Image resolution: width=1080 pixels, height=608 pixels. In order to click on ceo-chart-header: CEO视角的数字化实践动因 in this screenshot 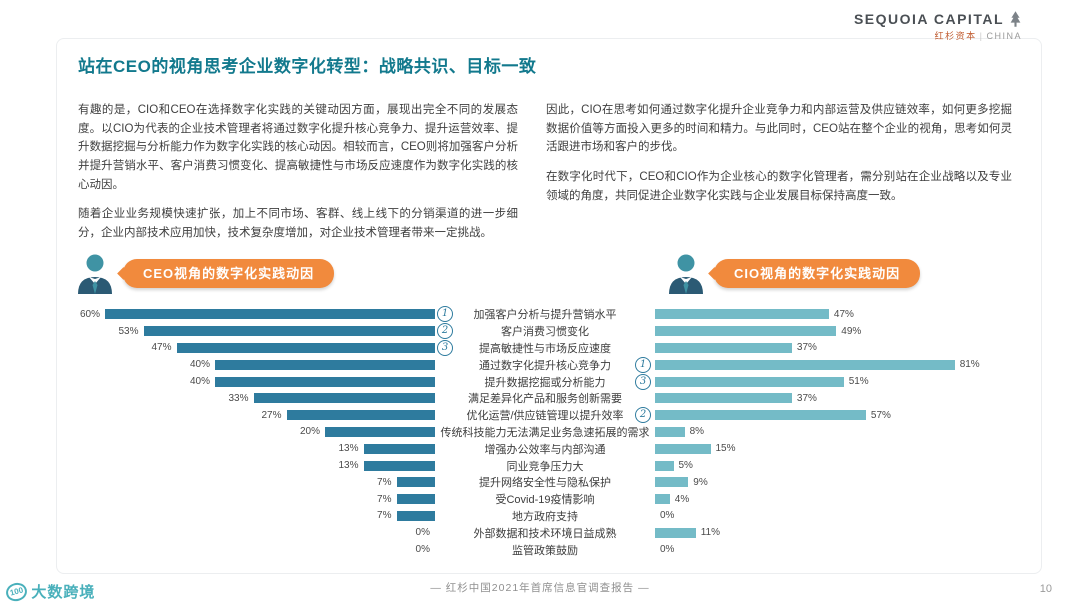, I will do `click(206, 273)`.